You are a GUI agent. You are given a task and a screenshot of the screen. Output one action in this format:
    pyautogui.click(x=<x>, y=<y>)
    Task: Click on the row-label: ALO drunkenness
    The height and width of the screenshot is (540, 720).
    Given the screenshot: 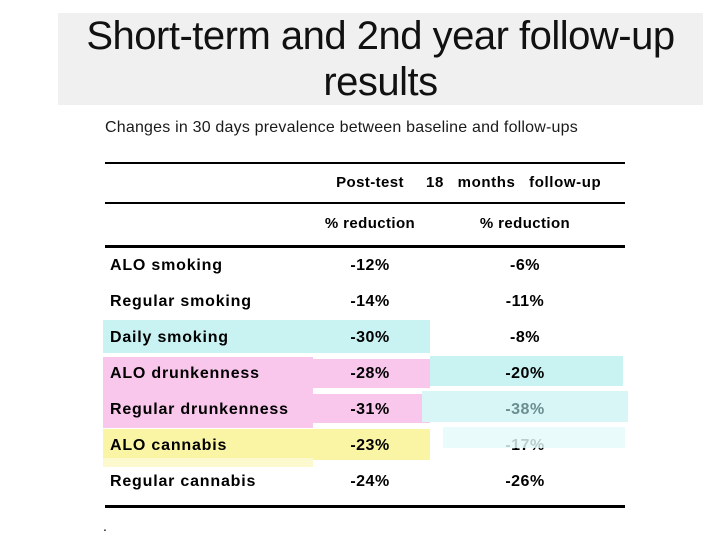 What is the action you would take?
    pyautogui.click(x=185, y=373)
    